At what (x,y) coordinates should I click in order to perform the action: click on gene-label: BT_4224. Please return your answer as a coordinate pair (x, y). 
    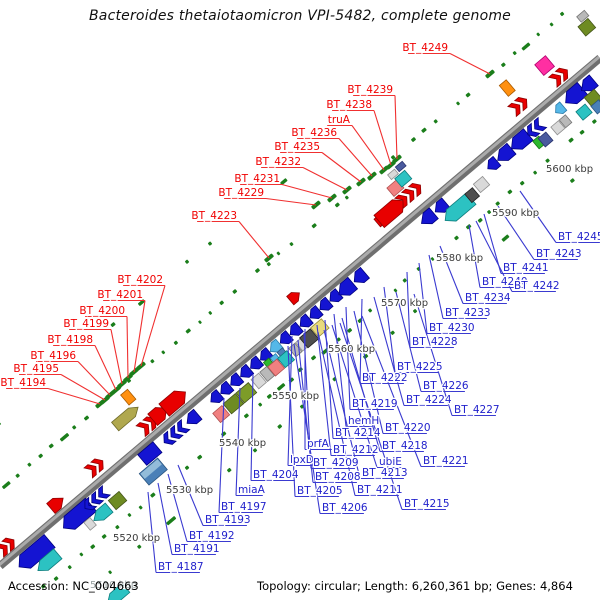
    Looking at the image, I should click on (429, 400).